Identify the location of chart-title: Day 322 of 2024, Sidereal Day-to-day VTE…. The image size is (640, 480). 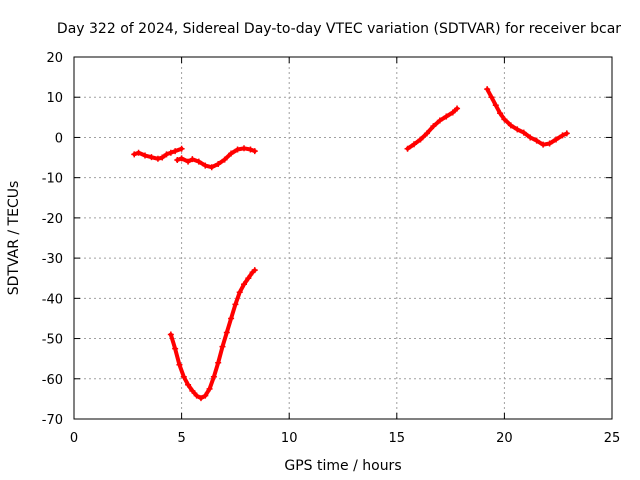
(339, 29).